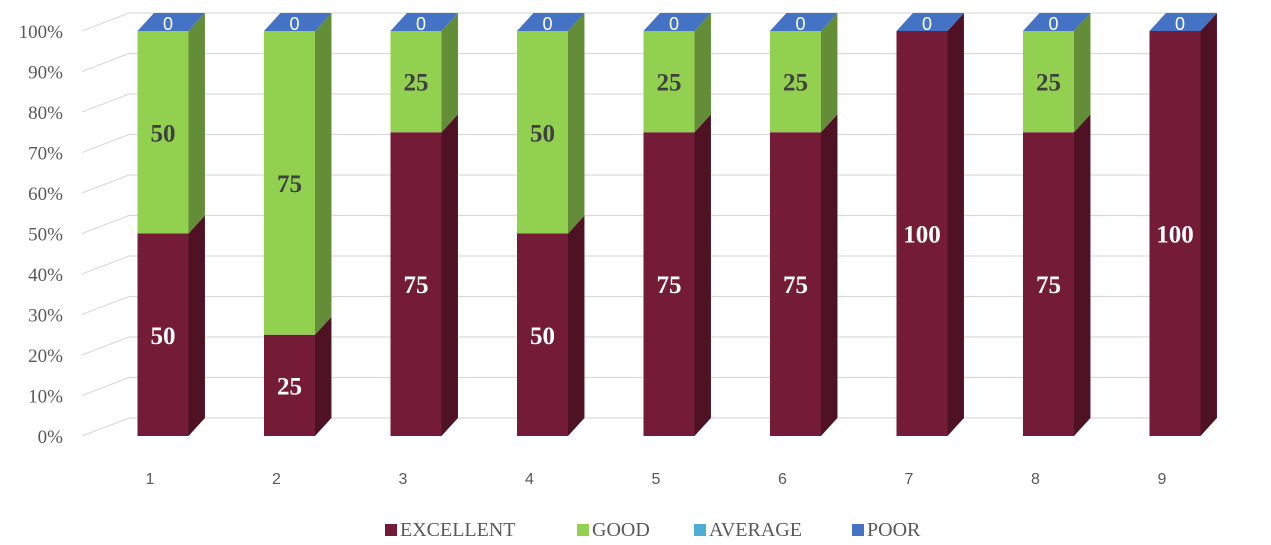 This screenshot has width=1271, height=545. What do you see at coordinates (1035, 479) in the screenshot?
I see `x-tick-label: 8` at bounding box center [1035, 479].